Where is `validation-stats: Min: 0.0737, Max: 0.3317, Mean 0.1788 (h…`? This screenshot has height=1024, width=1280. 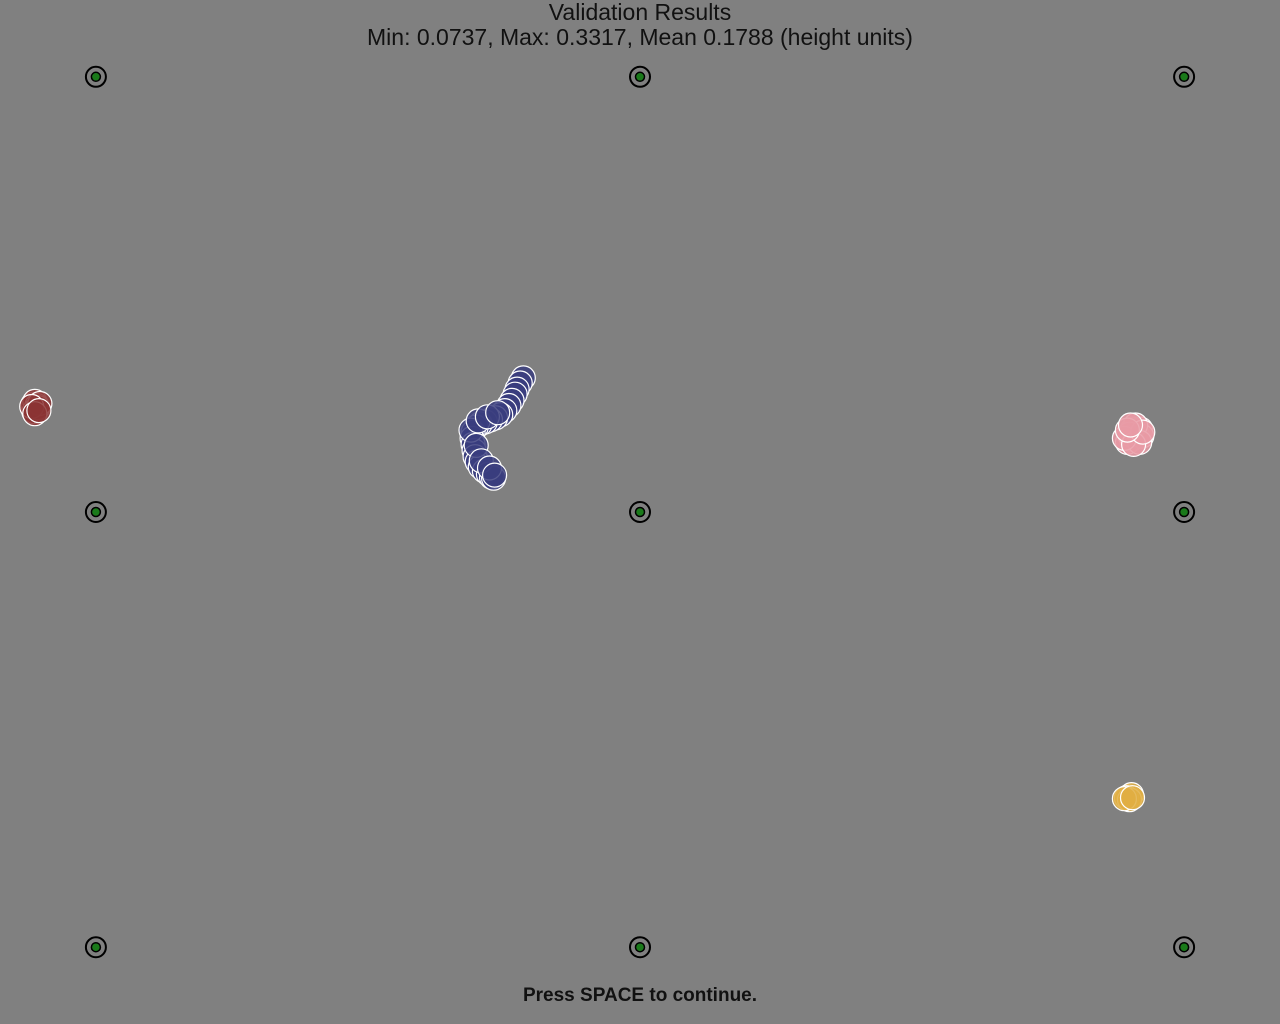
validation-stats: Min: 0.0737, Max: 0.3317, Mean 0.1788 (h… is located at coordinates (640, 37).